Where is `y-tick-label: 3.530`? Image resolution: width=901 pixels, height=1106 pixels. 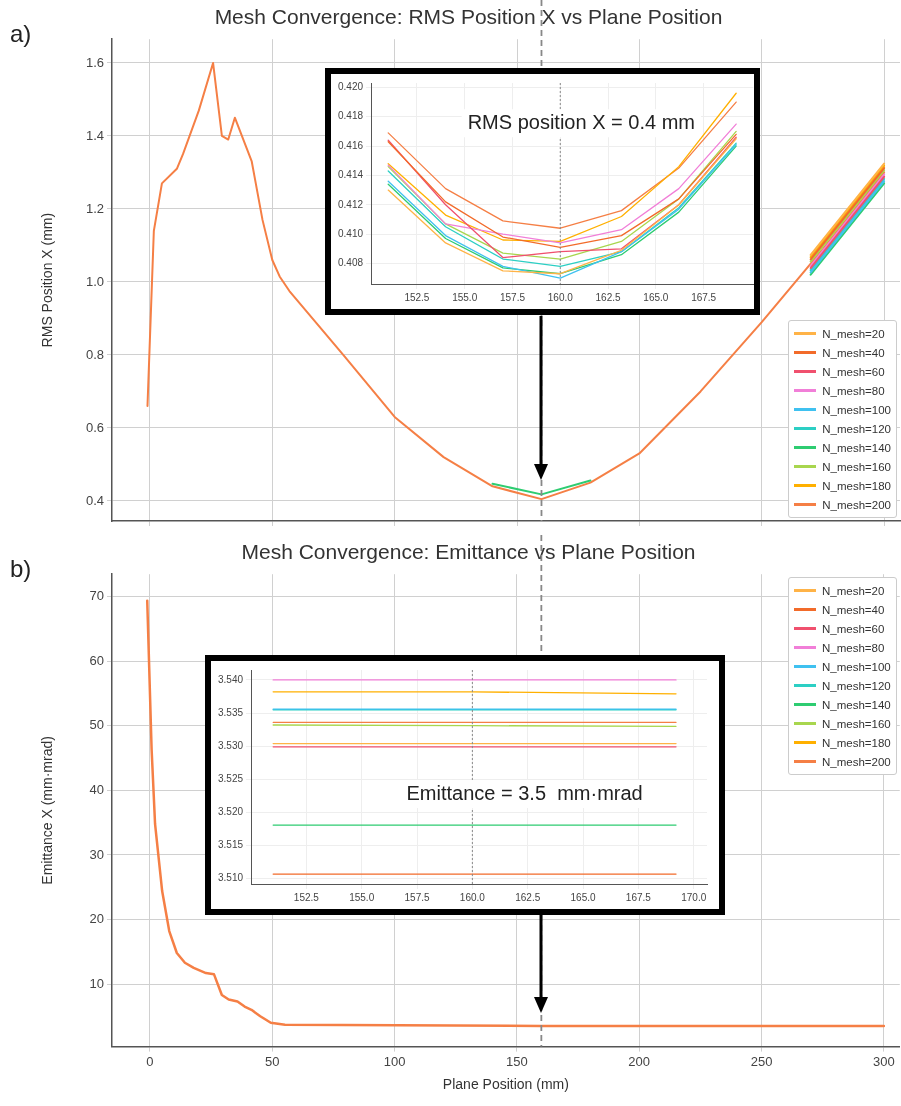
y-tick-label: 3.530 is located at coordinates (230, 745).